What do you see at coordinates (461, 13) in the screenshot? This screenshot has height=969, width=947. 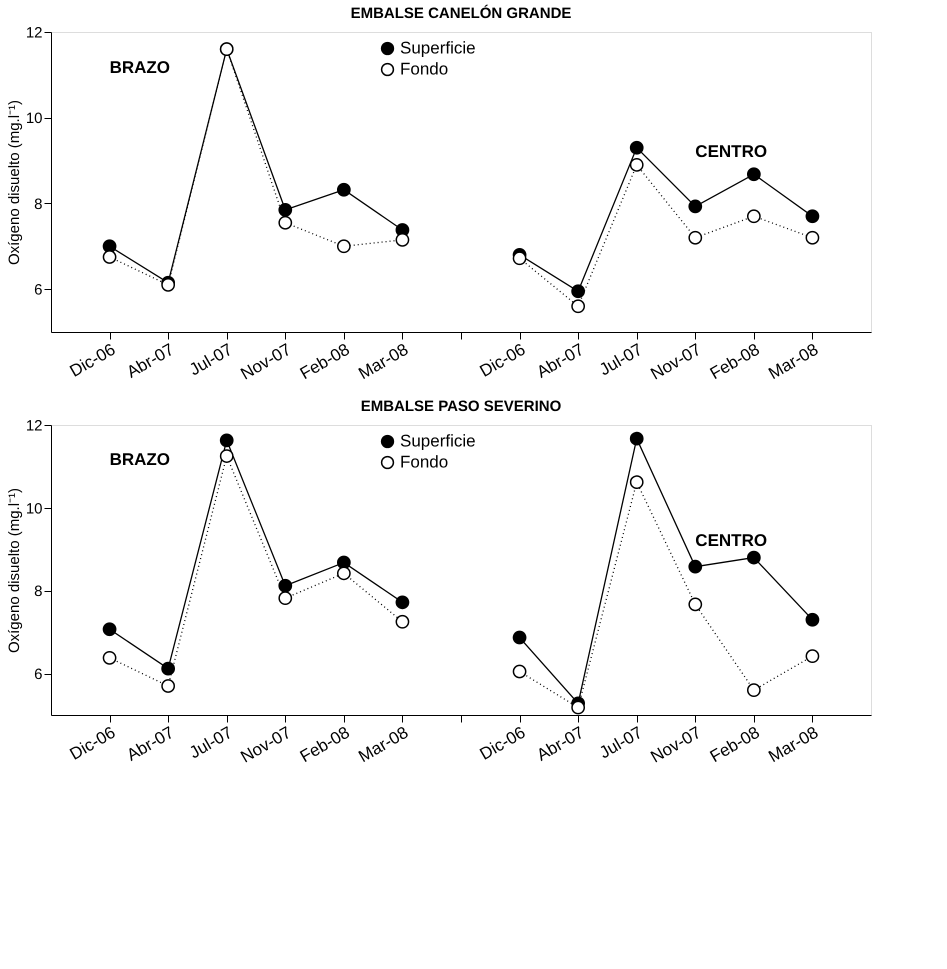 I see `chart-title: EMBALSE CANELÓN GRANDE` at bounding box center [461, 13].